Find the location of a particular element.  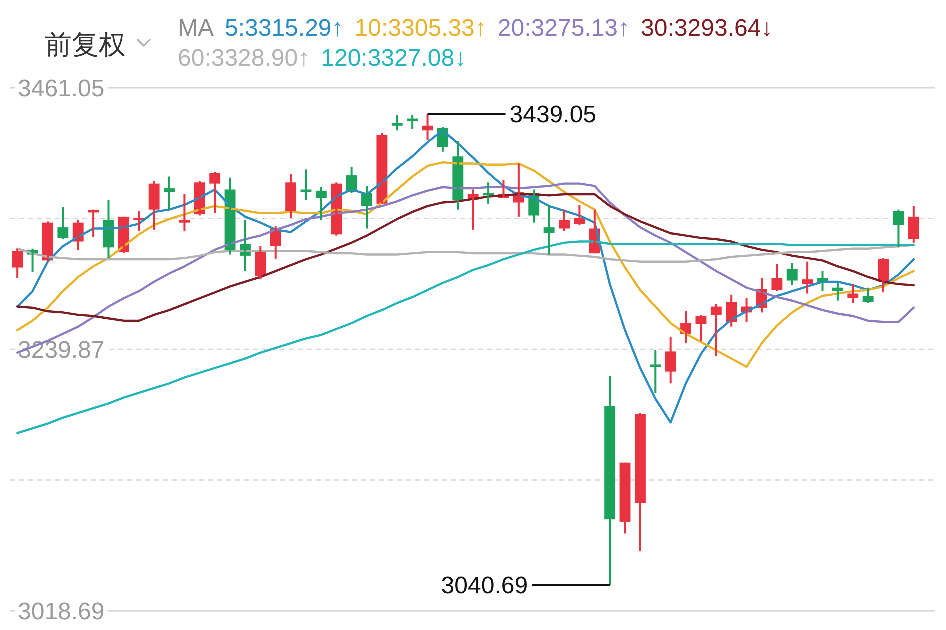

text: 前复权 is located at coordinates (85, 45).